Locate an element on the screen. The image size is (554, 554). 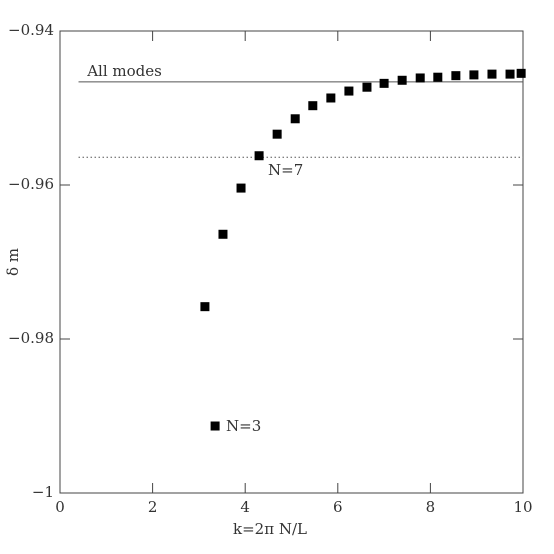
annotation: N=3 is located at coordinates (243, 426).